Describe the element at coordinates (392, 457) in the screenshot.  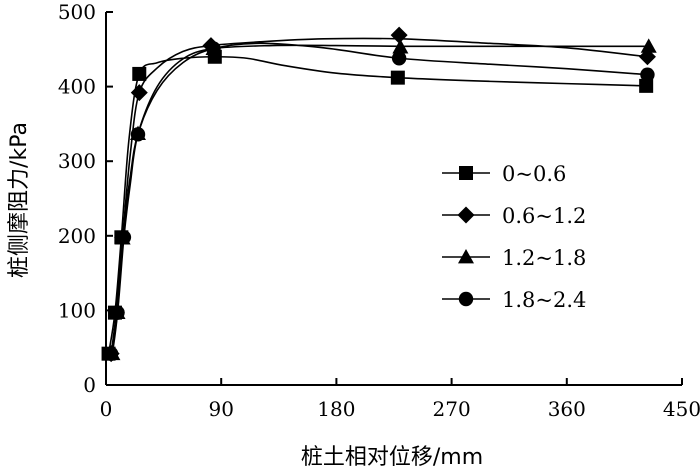
I see `x-axis-title: 桩土相对位移/mm` at that location.